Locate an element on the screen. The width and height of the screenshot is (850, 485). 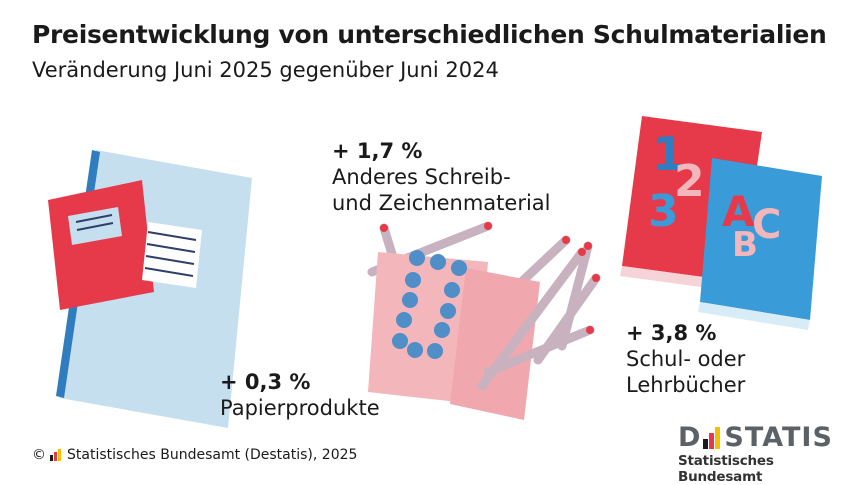
item-paper-label: Papierprodukte is located at coordinates (300, 408).